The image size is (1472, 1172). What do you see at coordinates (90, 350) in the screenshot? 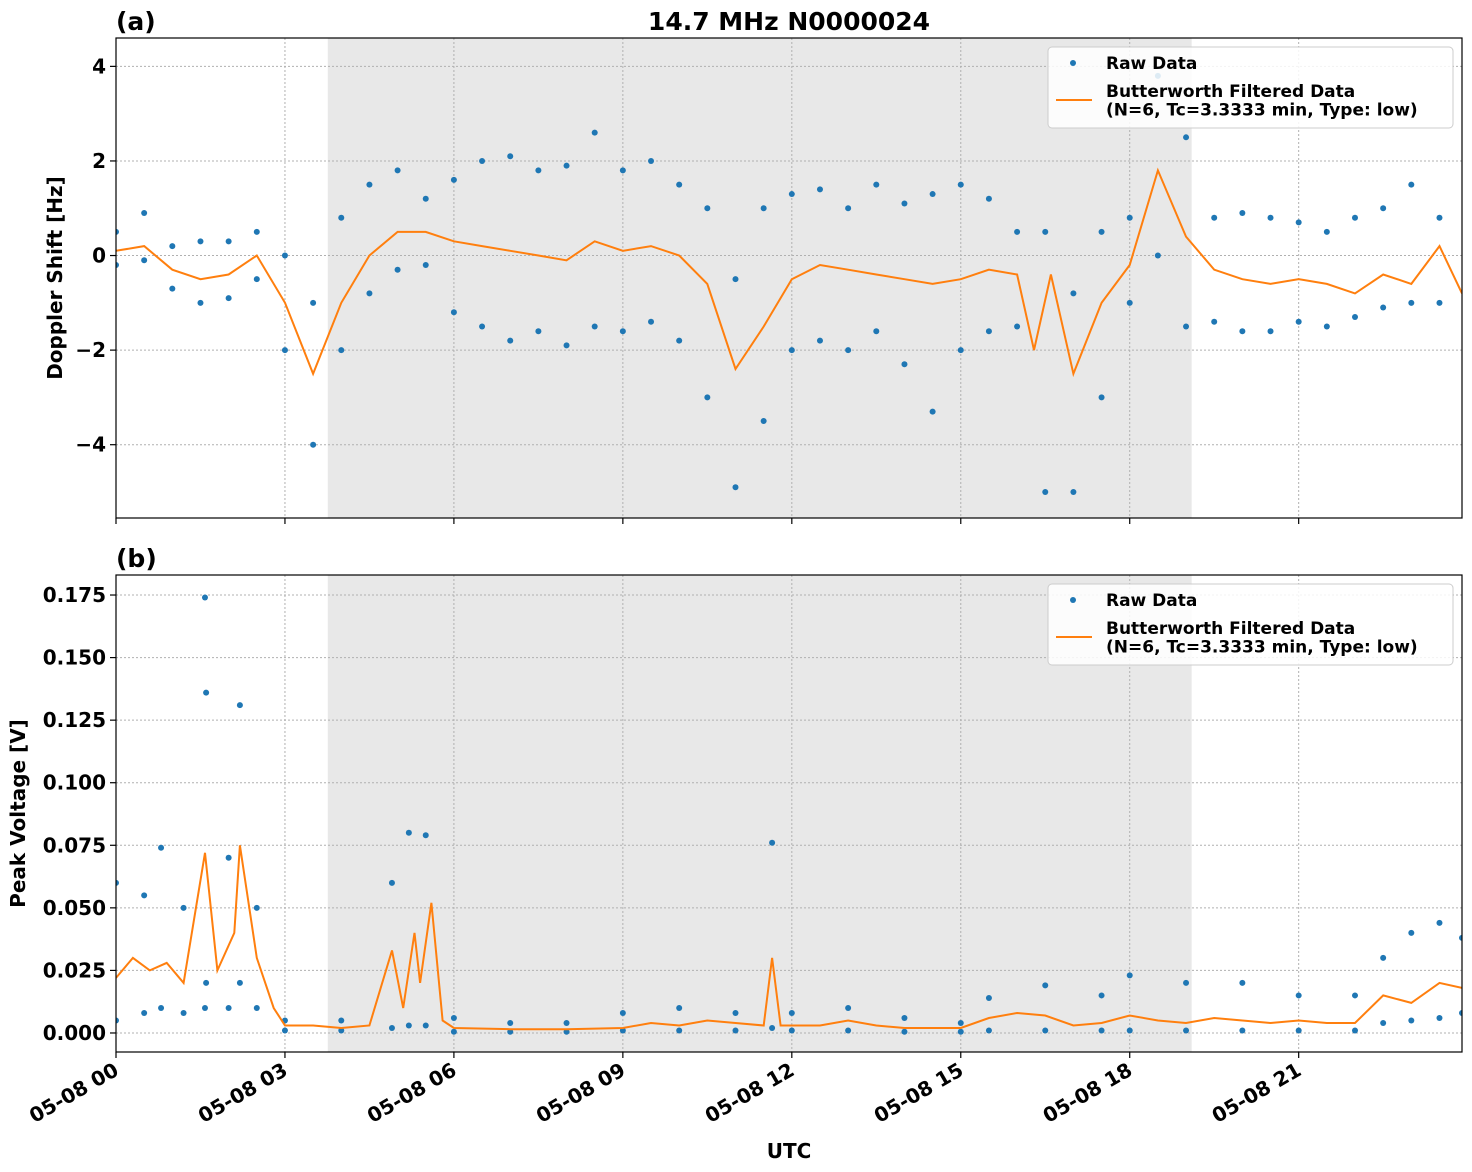
I see `y-tick-label: −2` at bounding box center [90, 350].